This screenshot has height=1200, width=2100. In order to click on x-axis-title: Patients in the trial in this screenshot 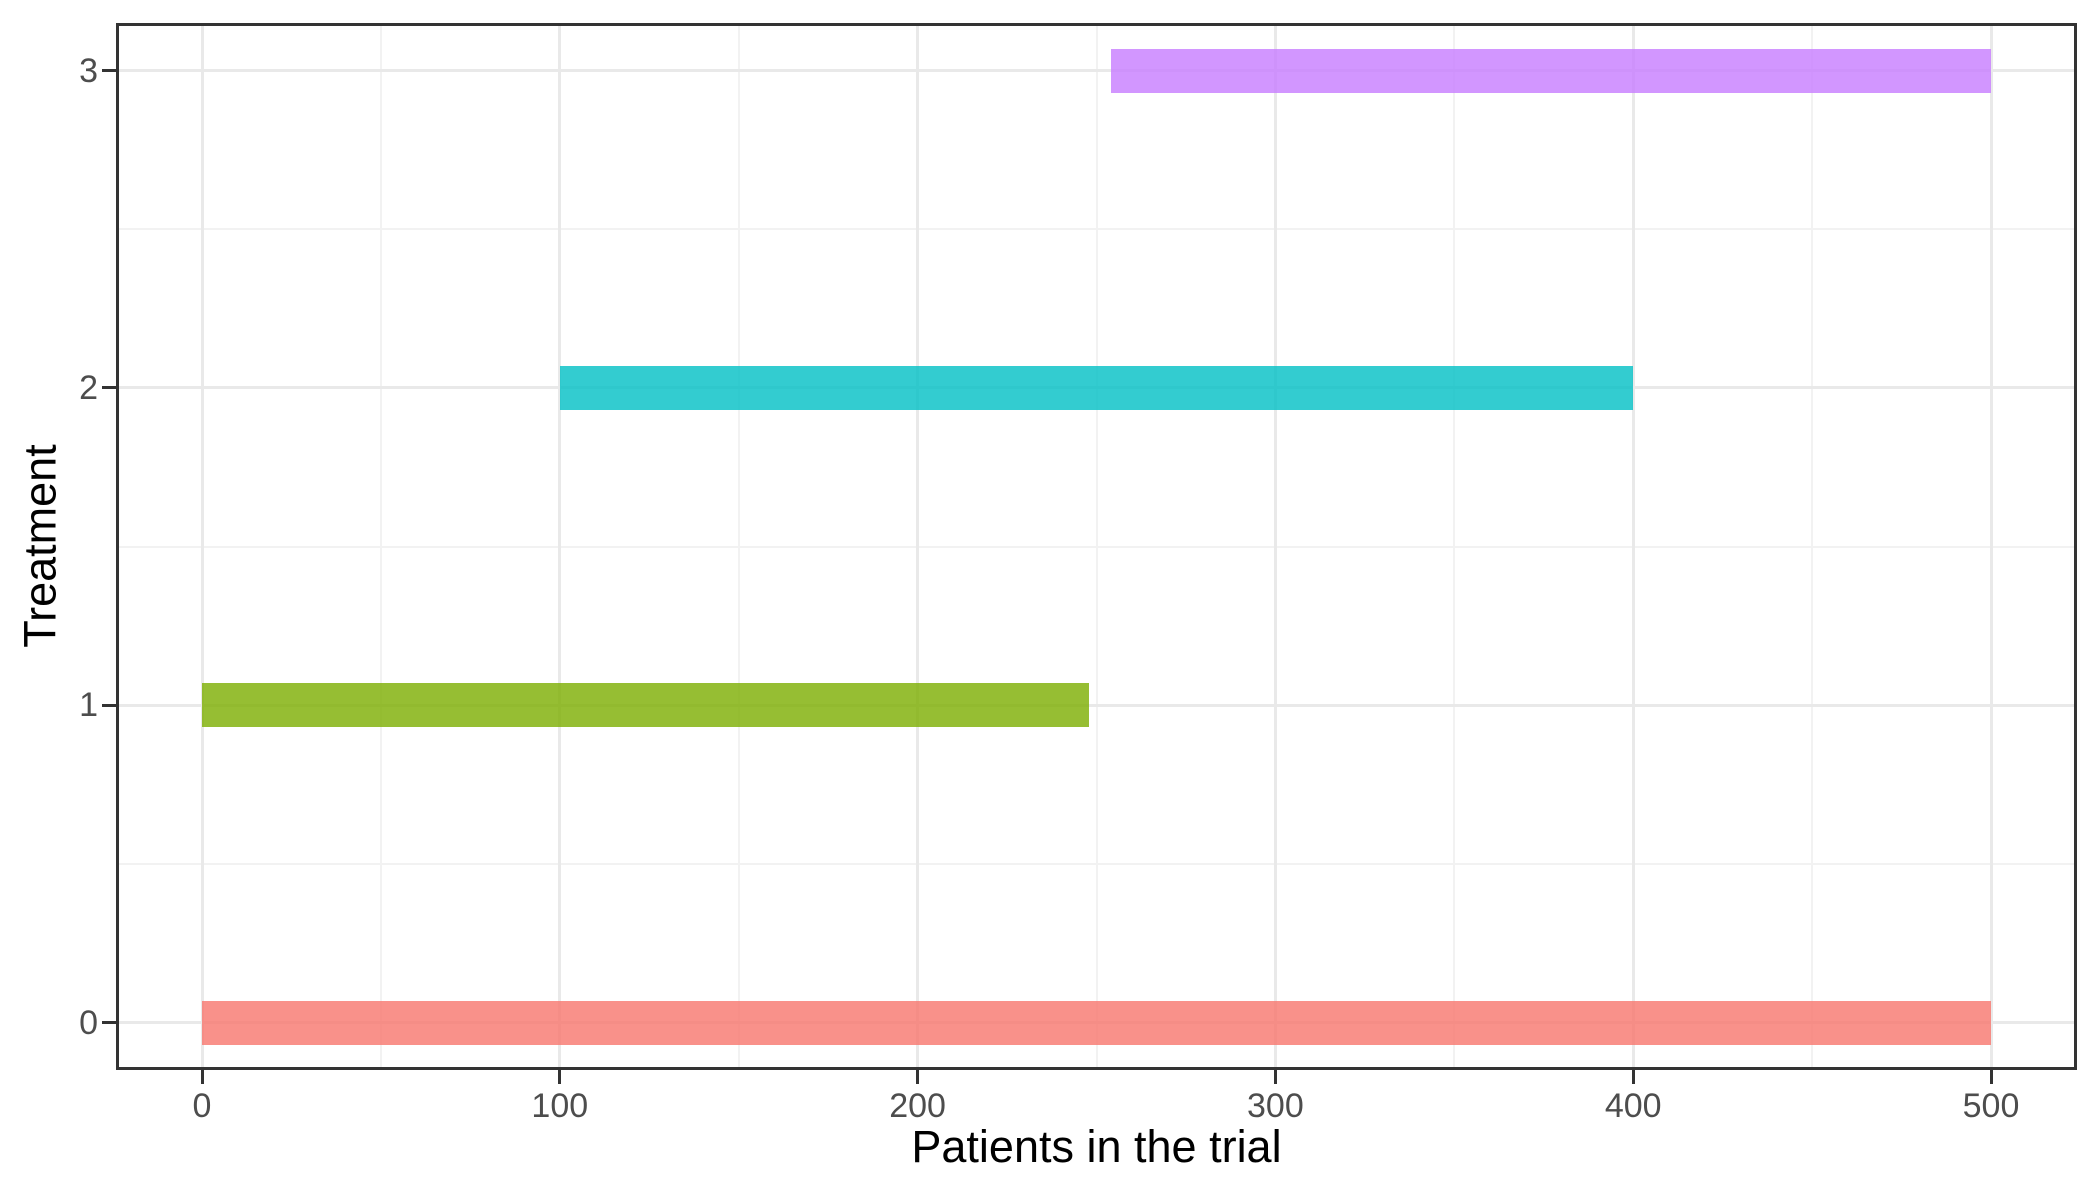, I will do `click(1096, 1146)`.